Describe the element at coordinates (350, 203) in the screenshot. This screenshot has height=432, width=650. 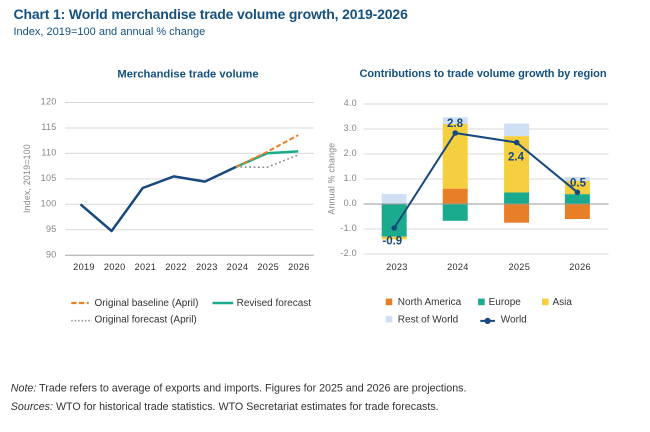
I see `svg-text: 0.0` at that location.